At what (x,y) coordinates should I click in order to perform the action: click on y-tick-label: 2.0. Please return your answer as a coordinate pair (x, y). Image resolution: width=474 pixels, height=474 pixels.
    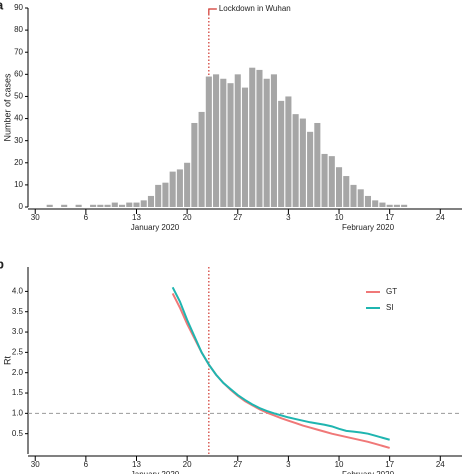
    Looking at the image, I should click on (18, 372).